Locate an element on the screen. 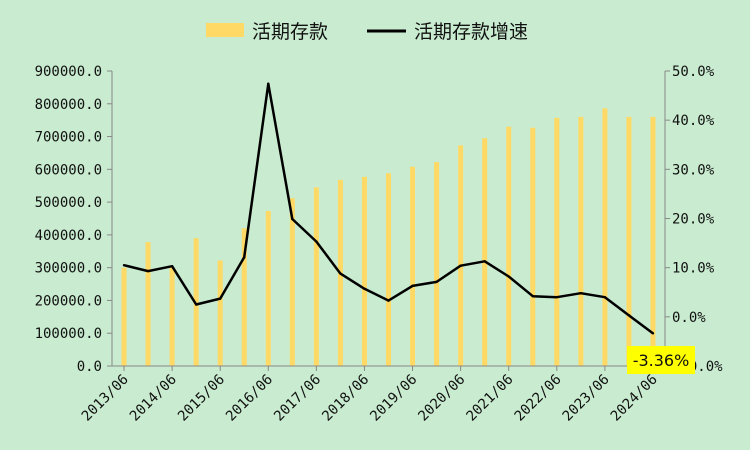  legend-label-line: 活期存款增速 is located at coordinates (471, 32).